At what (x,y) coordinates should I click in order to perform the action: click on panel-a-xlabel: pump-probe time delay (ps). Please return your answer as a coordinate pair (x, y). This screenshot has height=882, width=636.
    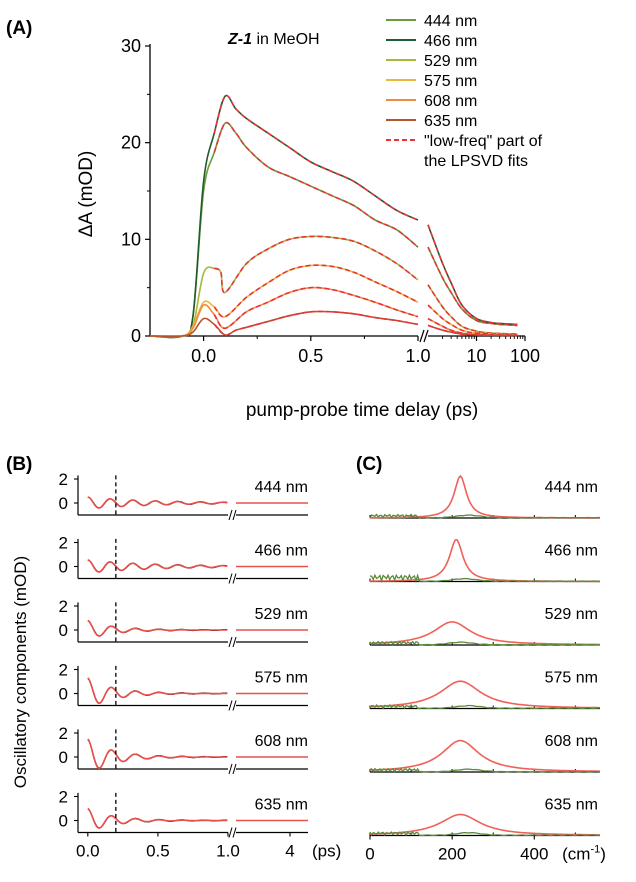
    Looking at the image, I should click on (362, 410).